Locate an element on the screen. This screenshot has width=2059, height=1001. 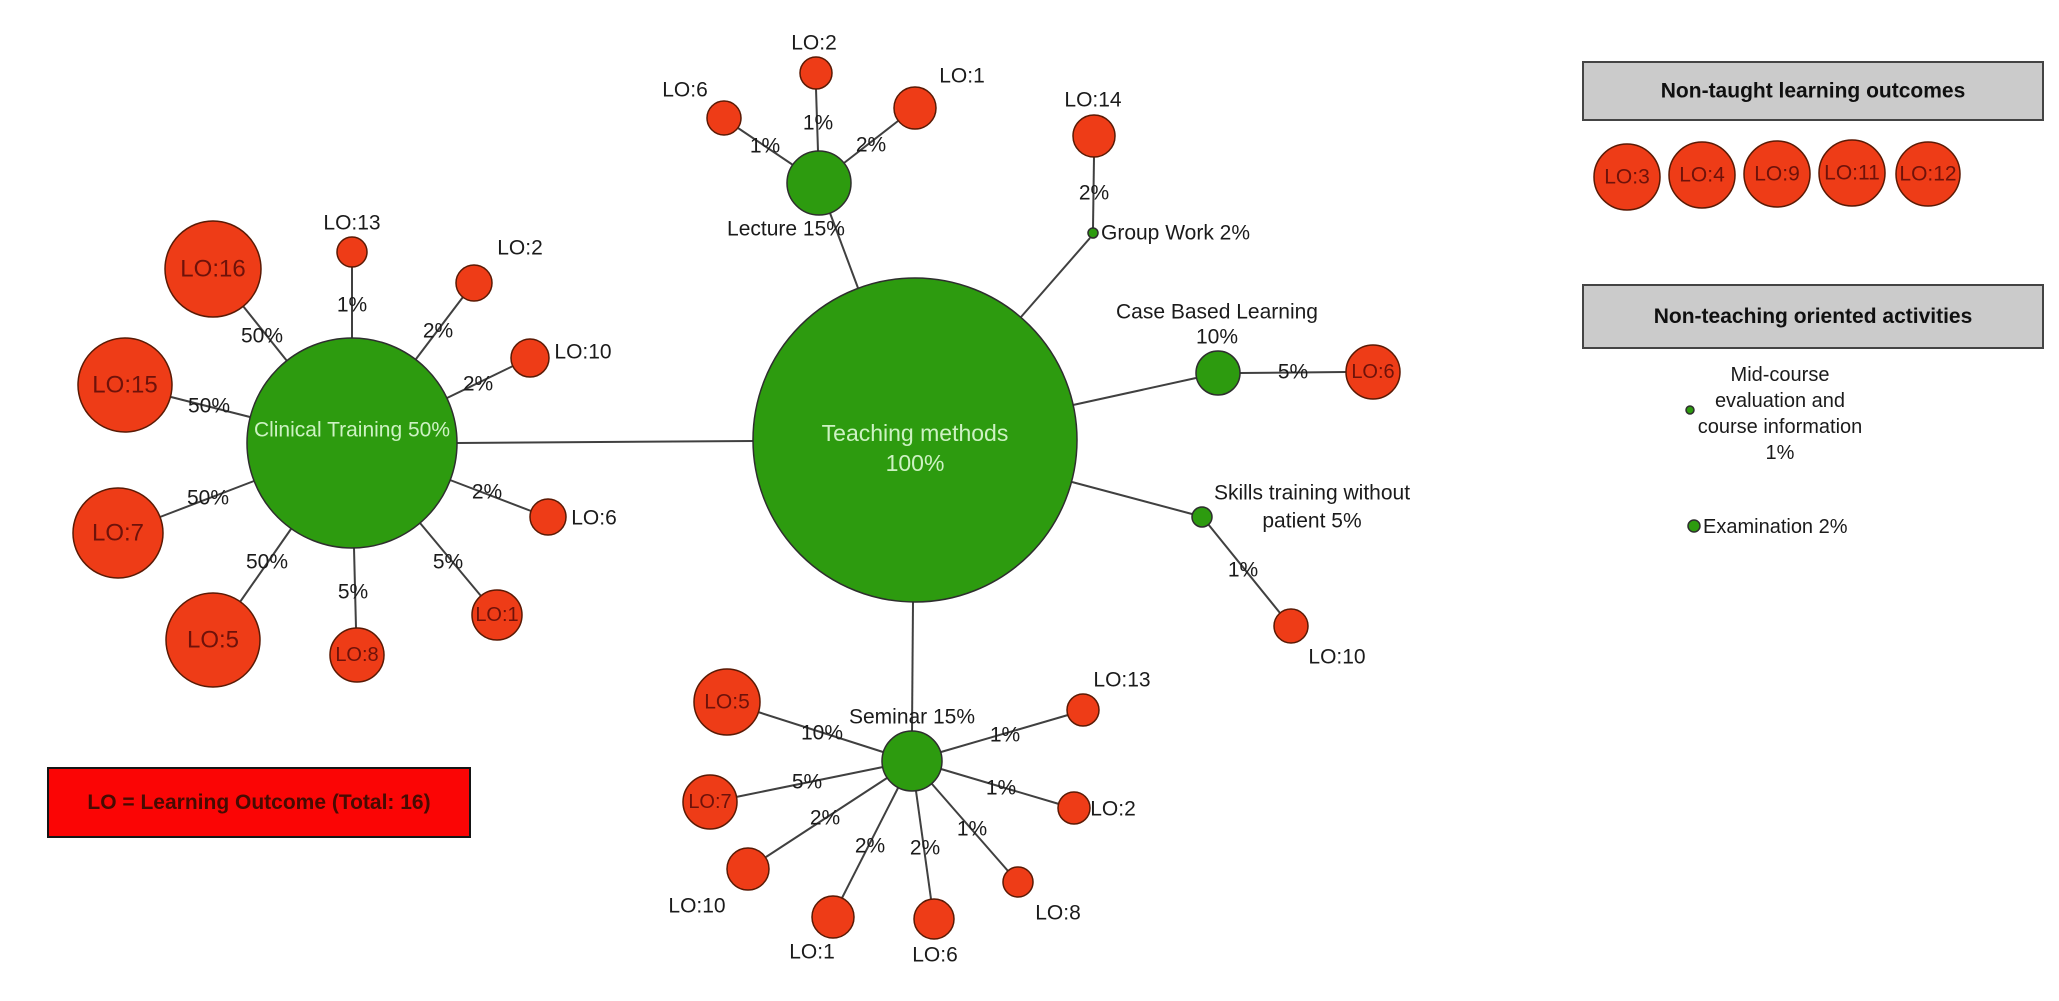
edge-seminar-lo6 is located at coordinates (923, 845).